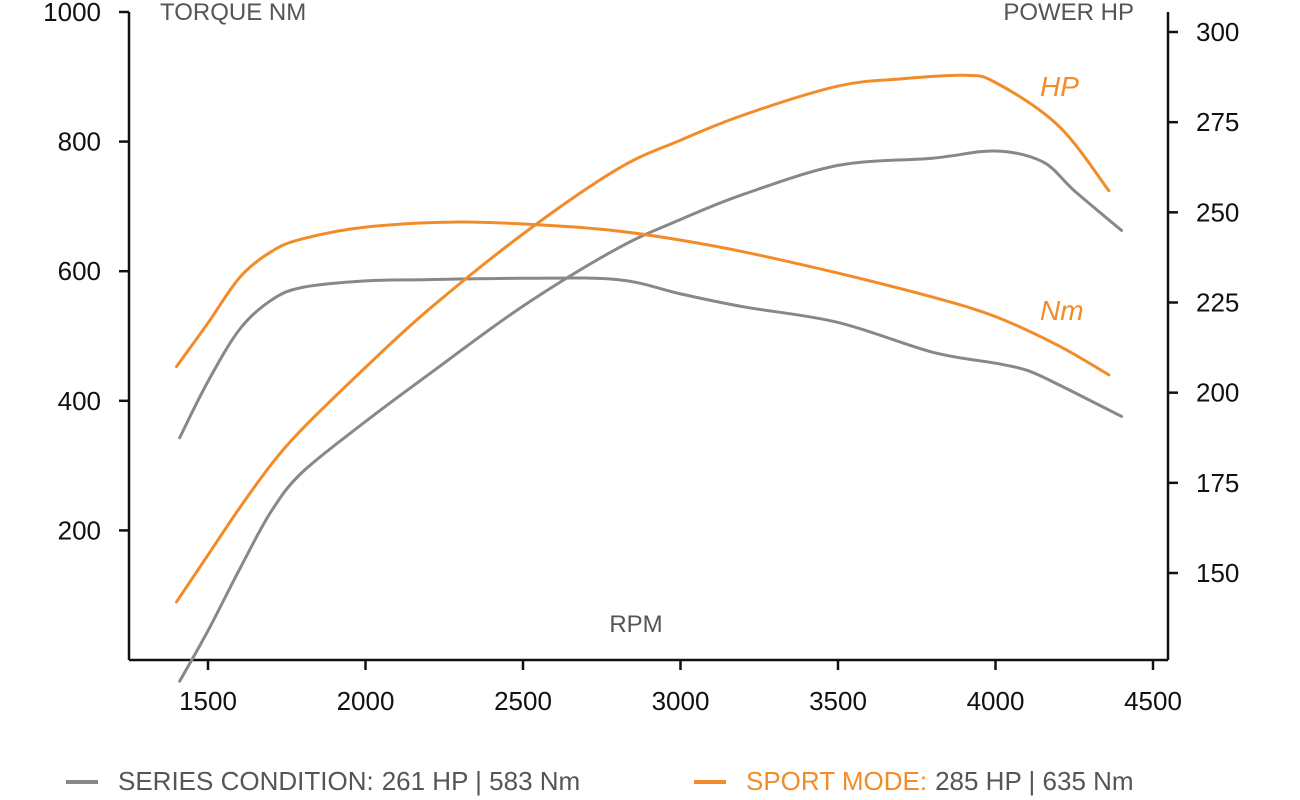 The height and width of the screenshot is (800, 1300). What do you see at coordinates (710, 781) in the screenshot?
I see `legend-swatch-orange` at bounding box center [710, 781].